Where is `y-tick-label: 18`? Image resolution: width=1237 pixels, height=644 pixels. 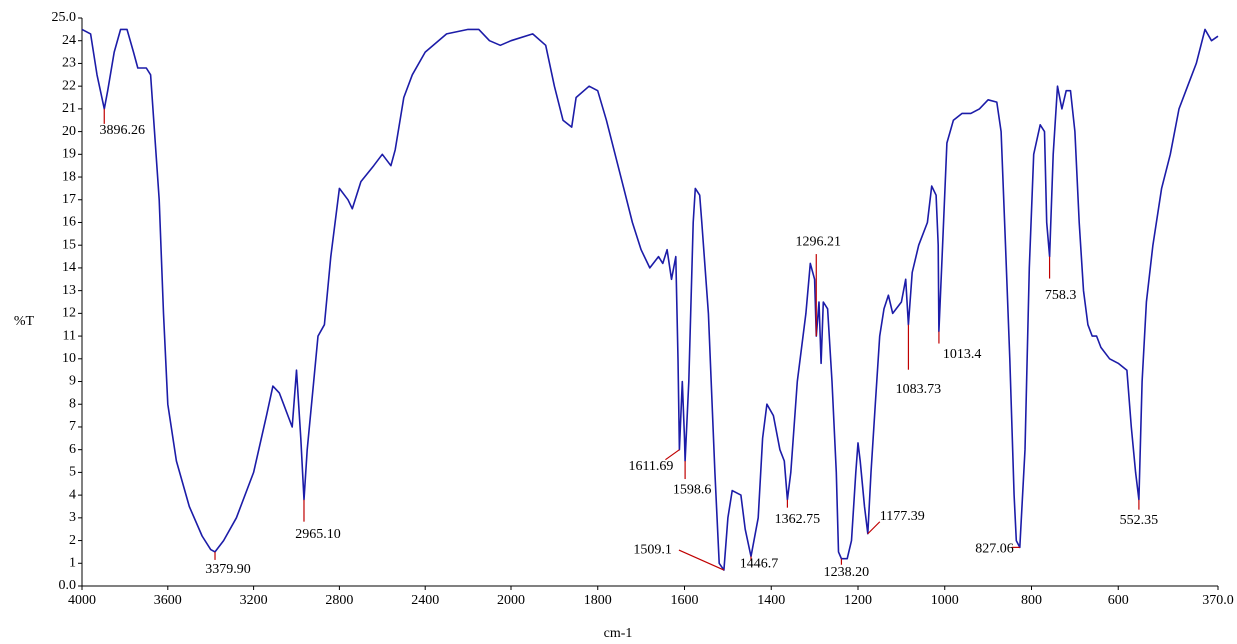
y-tick-label: 18 is located at coordinates (69, 176).